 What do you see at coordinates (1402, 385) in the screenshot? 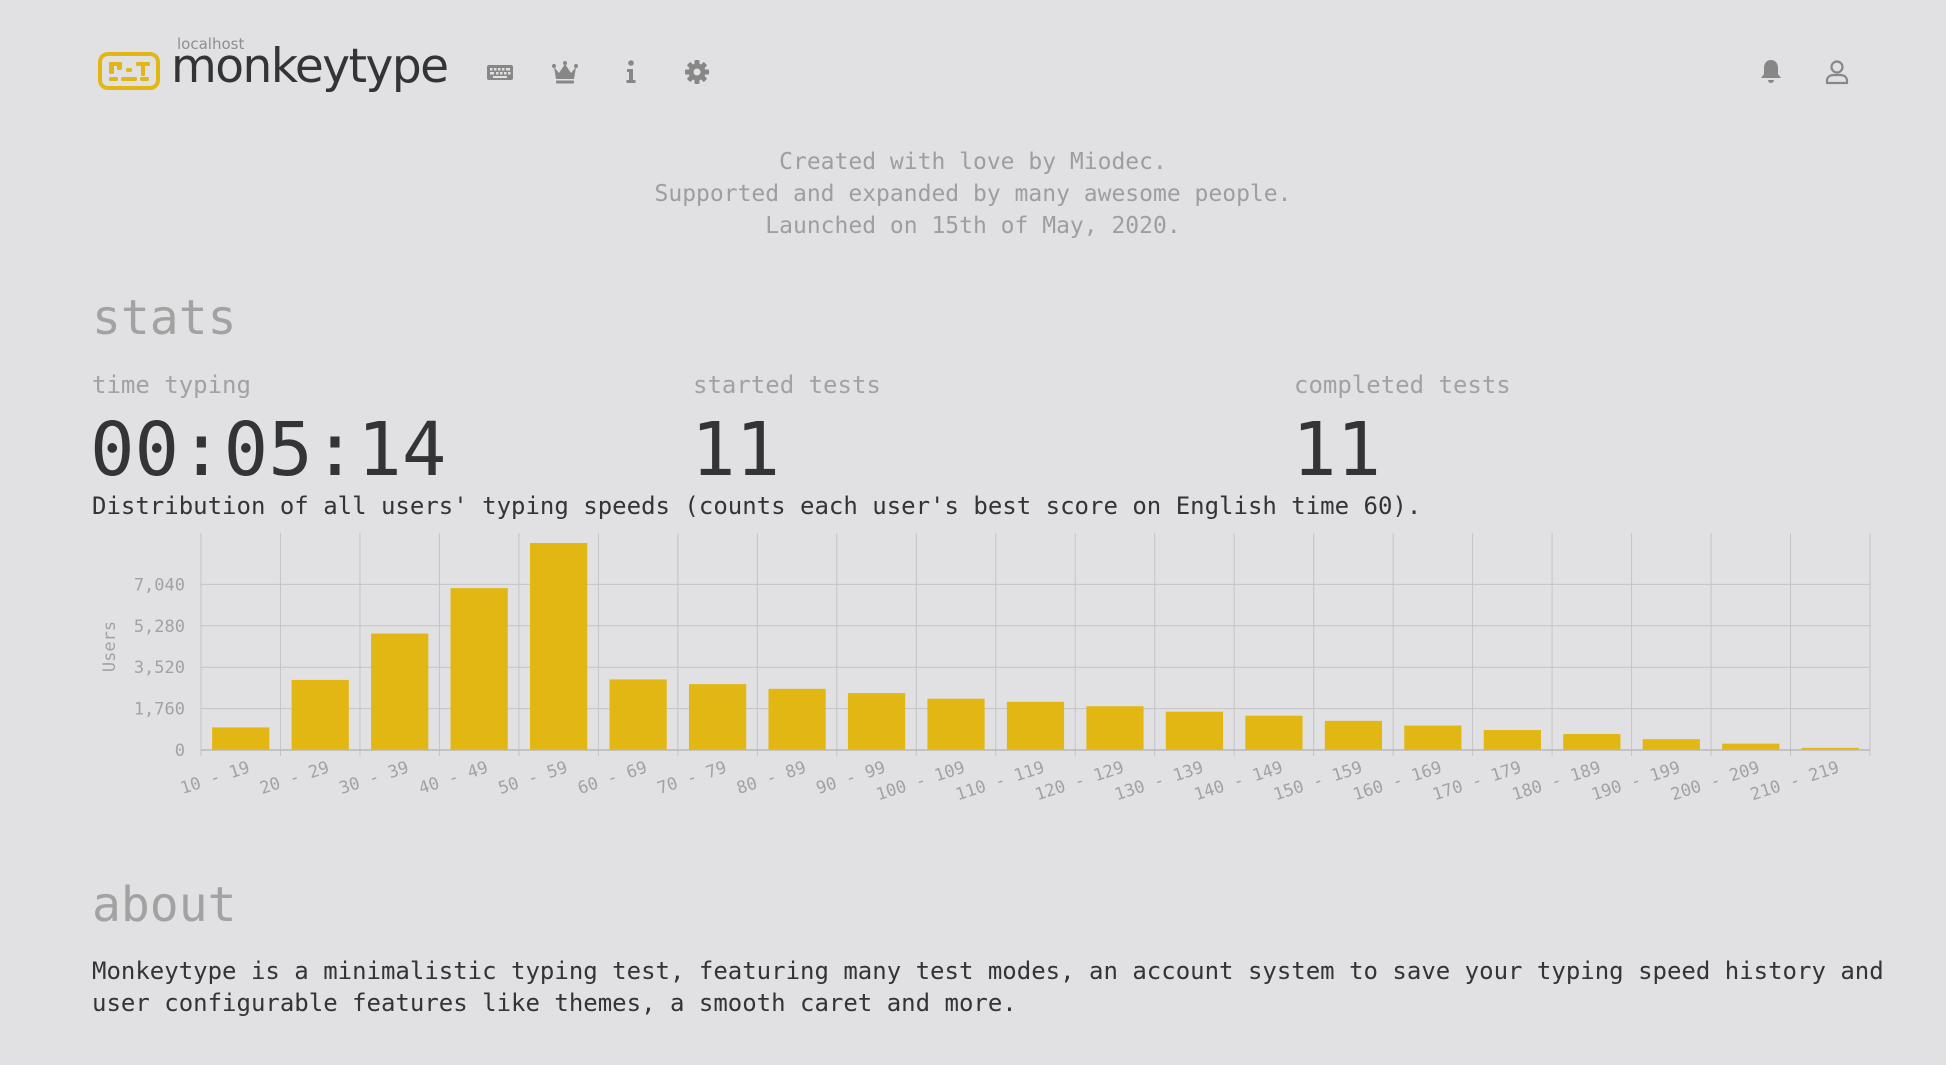
I see `completed-tests-label: completed tests` at bounding box center [1402, 385].